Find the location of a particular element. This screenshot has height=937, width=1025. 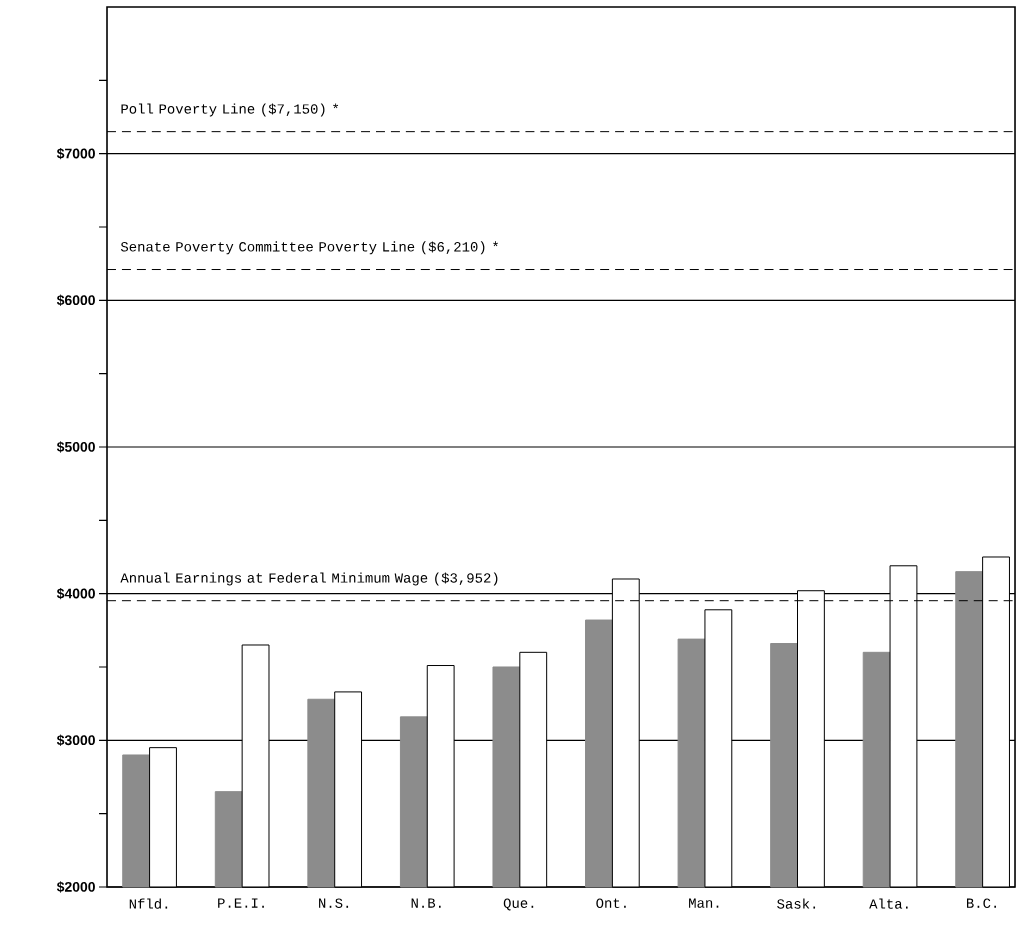

x-tick-label: B.C. is located at coordinates (981, 903).